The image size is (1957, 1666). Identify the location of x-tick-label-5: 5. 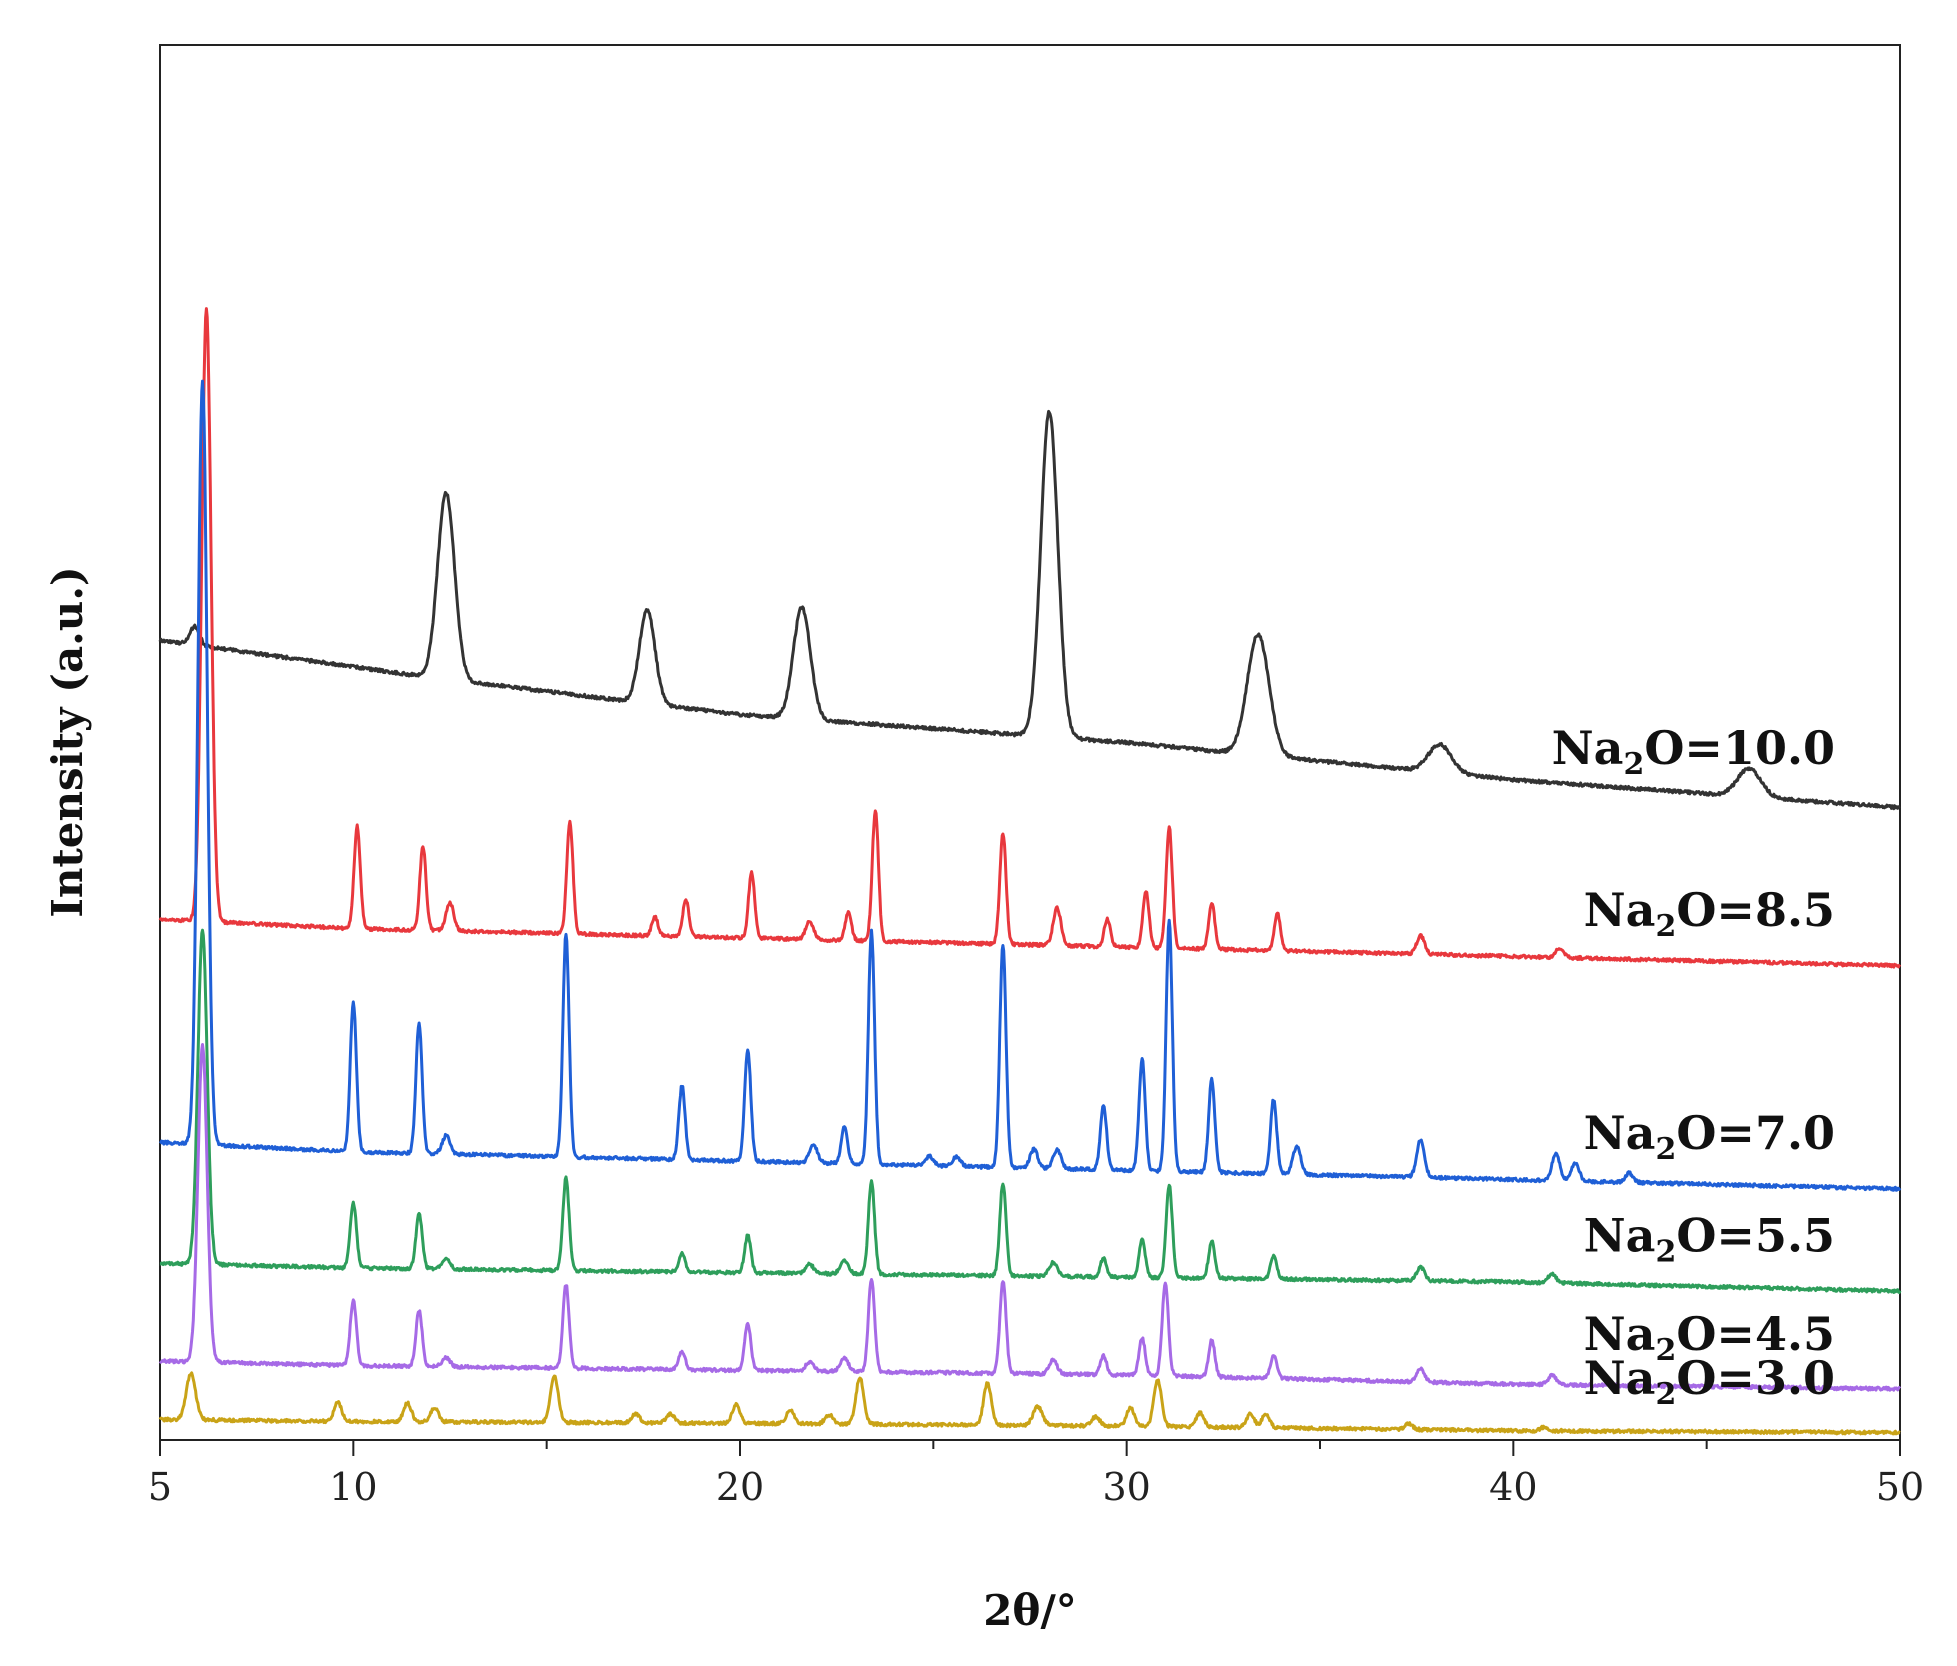
(160, 1487).